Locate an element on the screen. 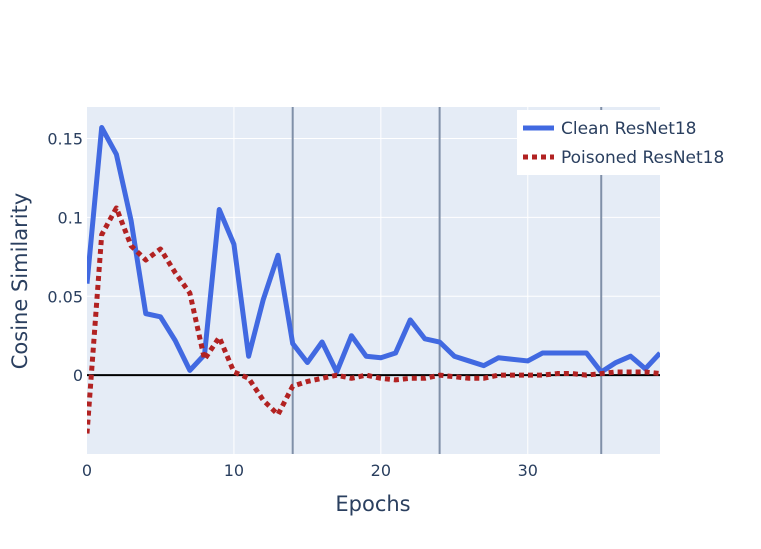  legend: Clean ResNet18 Poisoned ResNet18 is located at coordinates (626, 142).